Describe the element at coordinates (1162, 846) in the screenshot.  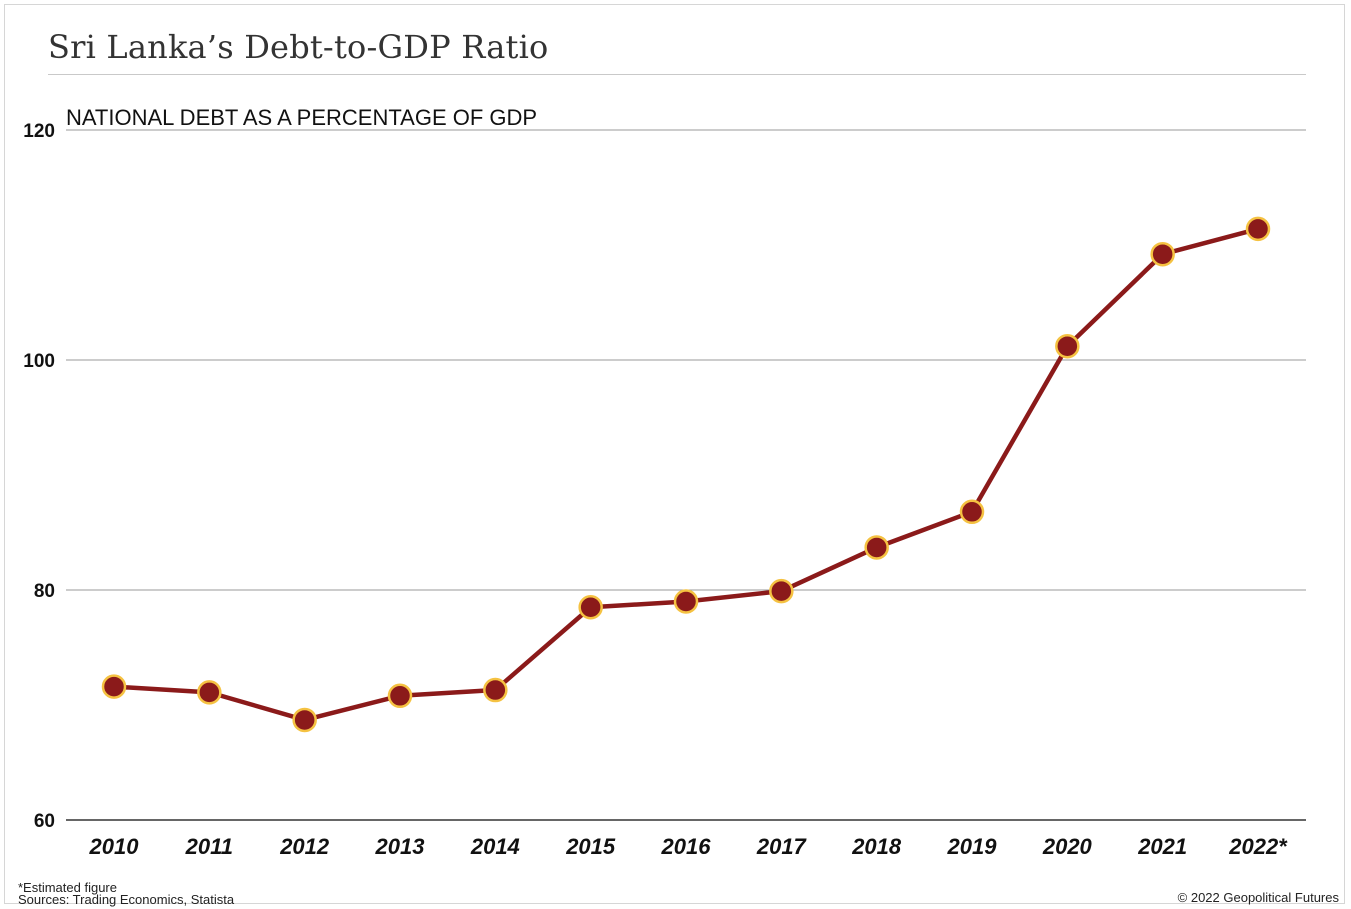
I see `x-tick-label: 2021` at that location.